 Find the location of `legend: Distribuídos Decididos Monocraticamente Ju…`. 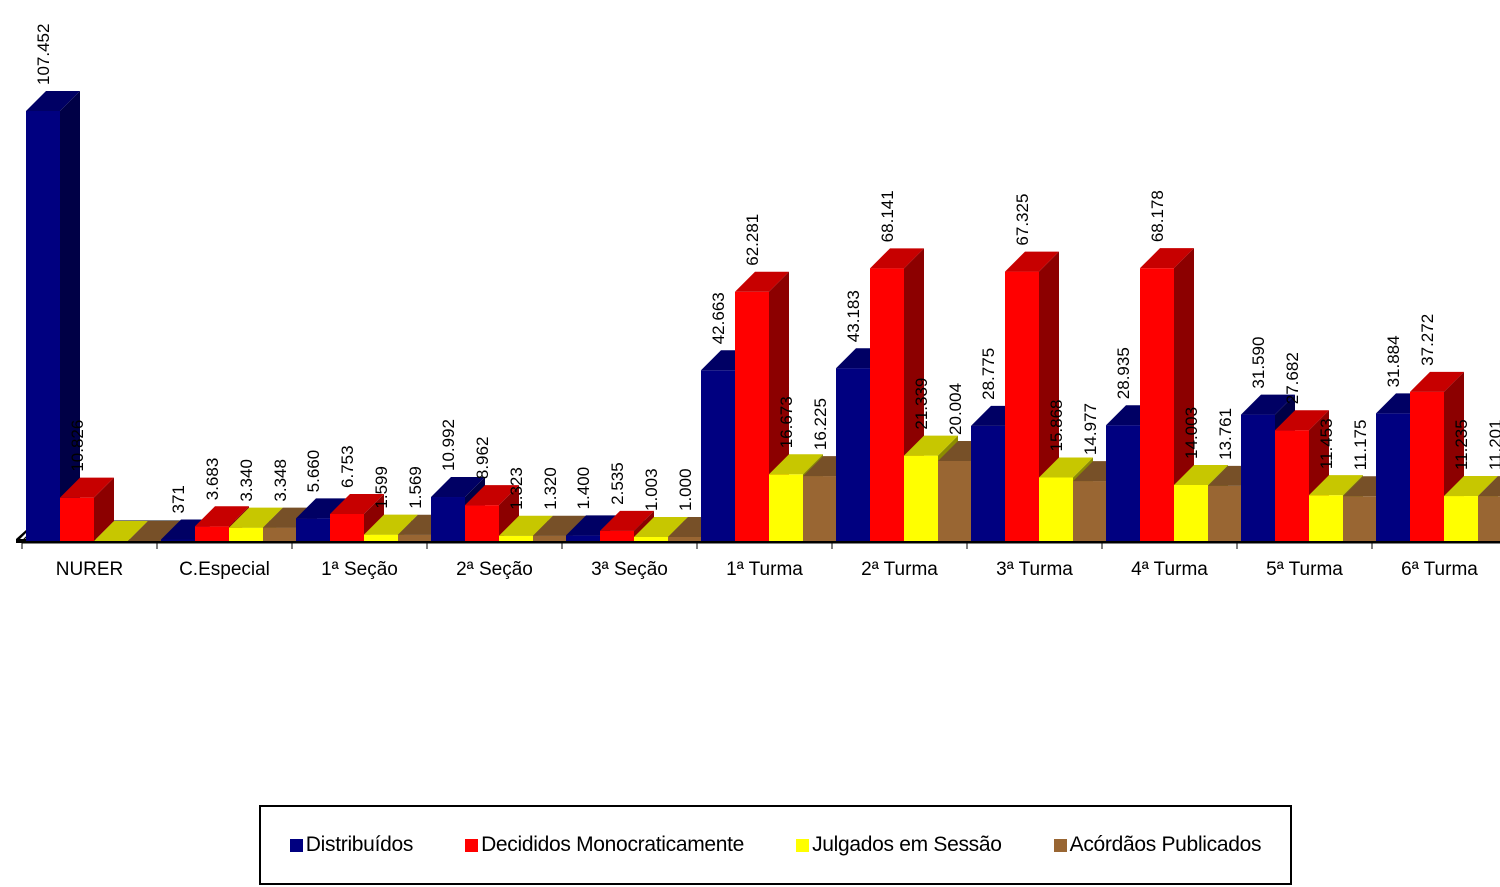

legend: Distribuídos Decididos Monocraticamente Ju… is located at coordinates (775, 845).